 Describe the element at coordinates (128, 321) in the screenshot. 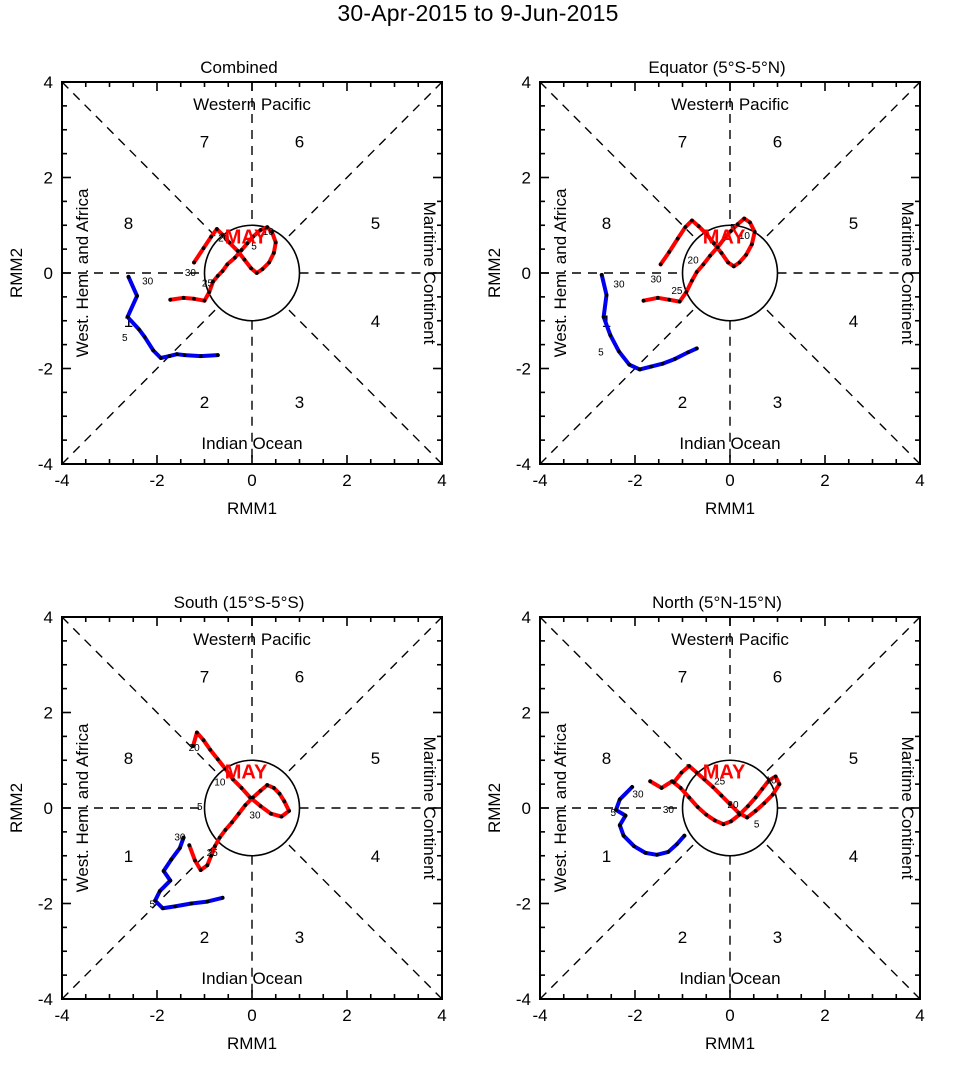

I see `phase-number-1: 1` at that location.